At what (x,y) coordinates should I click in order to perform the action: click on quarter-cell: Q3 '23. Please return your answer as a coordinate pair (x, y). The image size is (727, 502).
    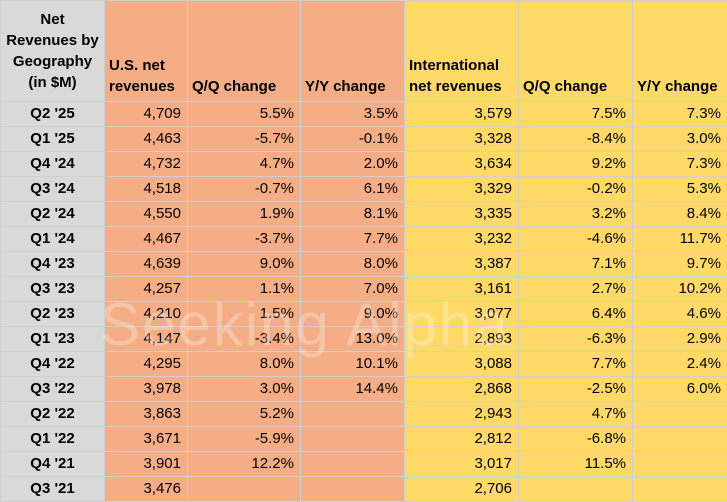
    Looking at the image, I should click on (53, 289).